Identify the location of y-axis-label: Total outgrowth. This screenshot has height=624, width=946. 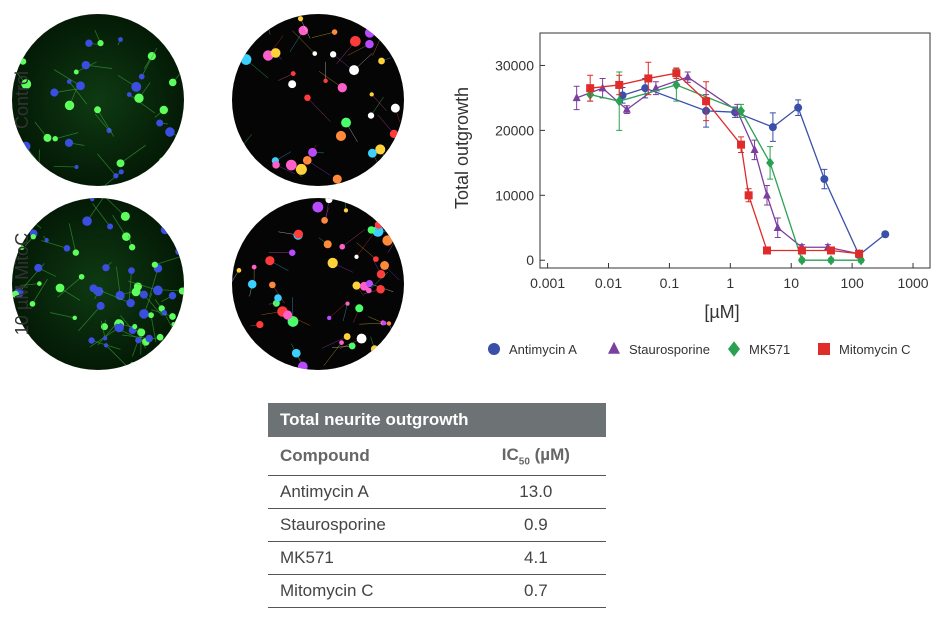
(462, 148).